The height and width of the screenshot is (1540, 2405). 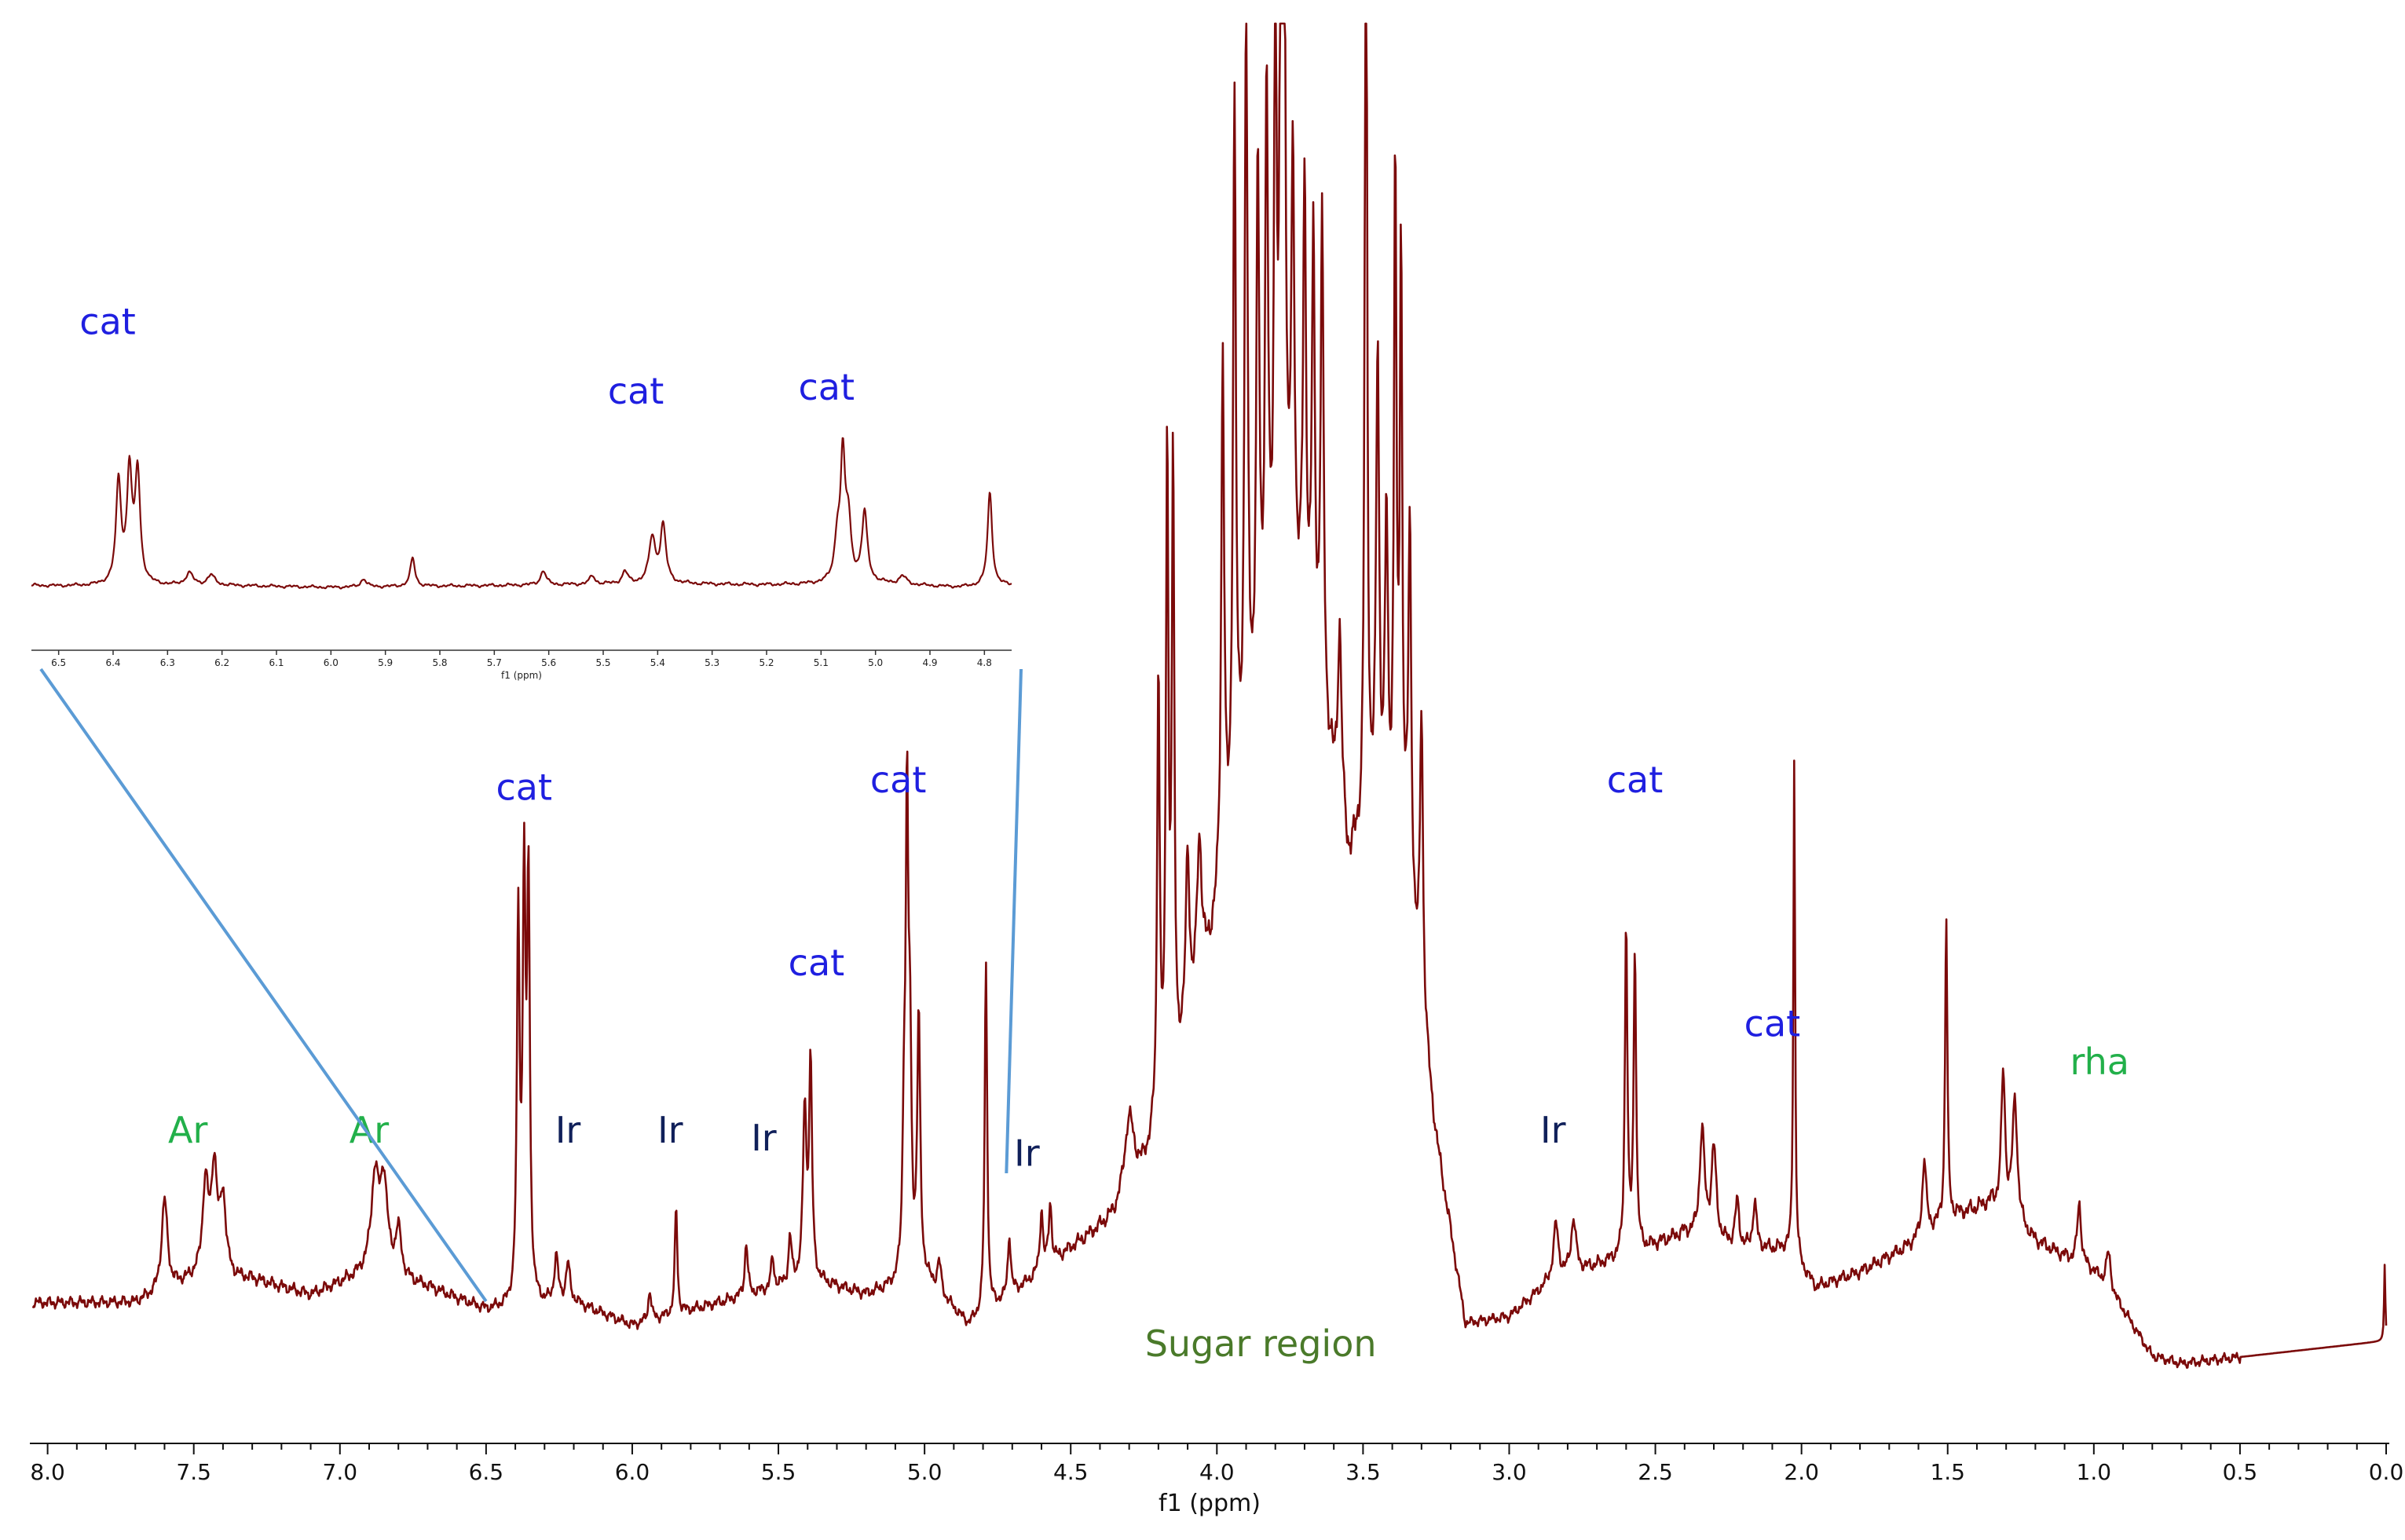 What do you see at coordinates (187, 1130) in the screenshot?
I see `peak-label-ar: Ar` at bounding box center [187, 1130].